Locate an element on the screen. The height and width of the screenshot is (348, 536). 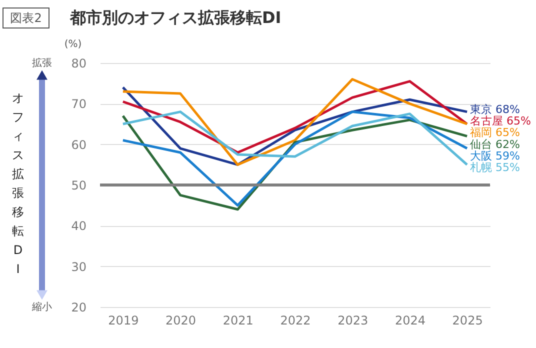
y-tick-label: 60 is located at coordinates (78, 145).